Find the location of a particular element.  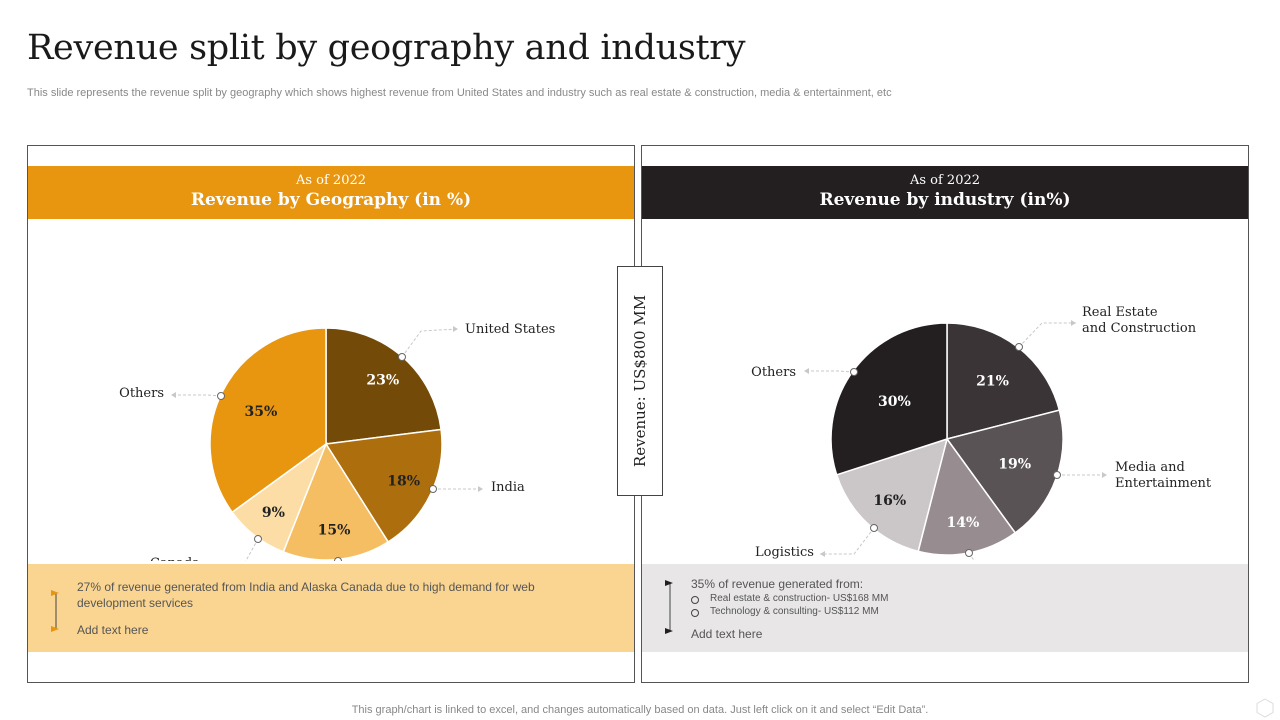

pie-value-label: 15% is located at coordinates (334, 530).